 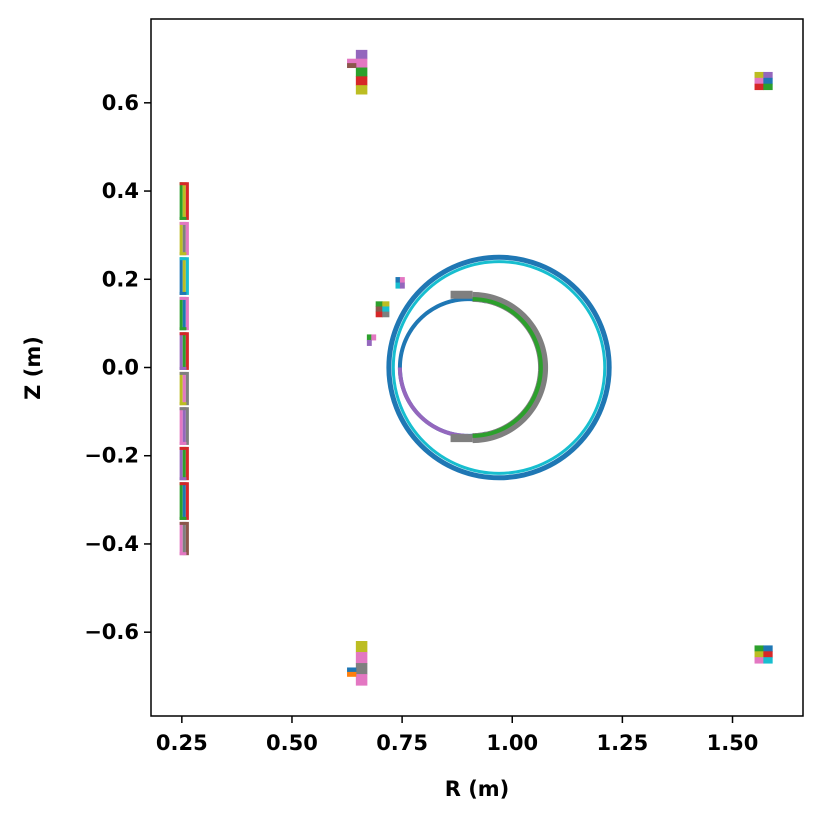 I want to click on vessel-outer, so click(x=499, y=367).